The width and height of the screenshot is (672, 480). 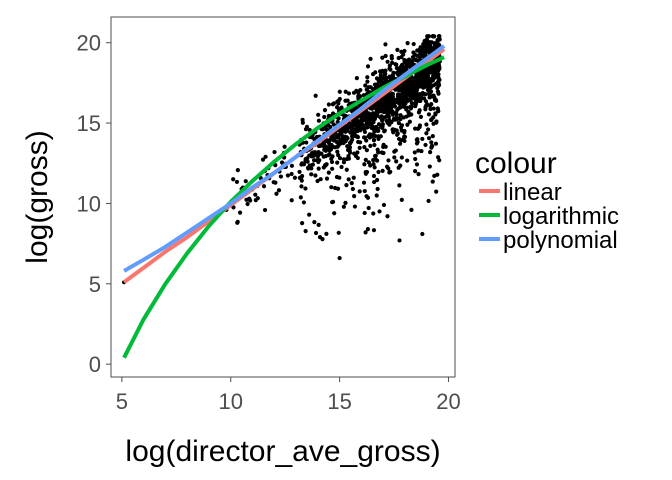 I want to click on y-tick-label: 5, so click(x=95, y=284).